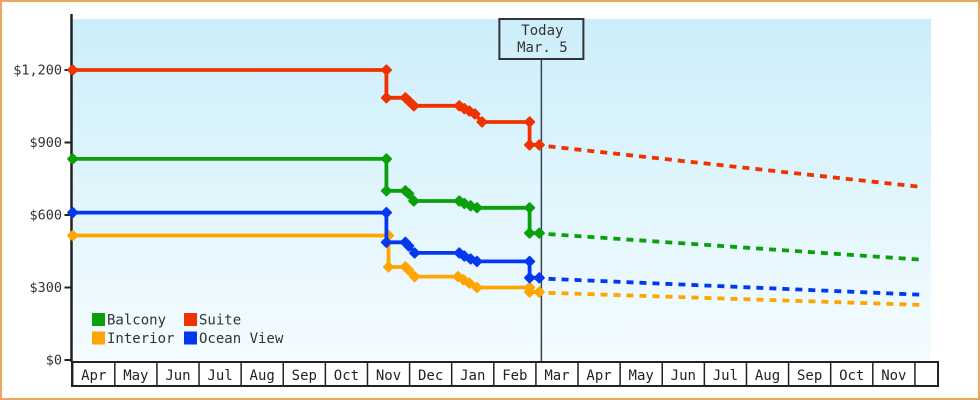  What do you see at coordinates (188, 330) in the screenshot?
I see `legend: Balcony Suite Interior Ocean View` at bounding box center [188, 330].